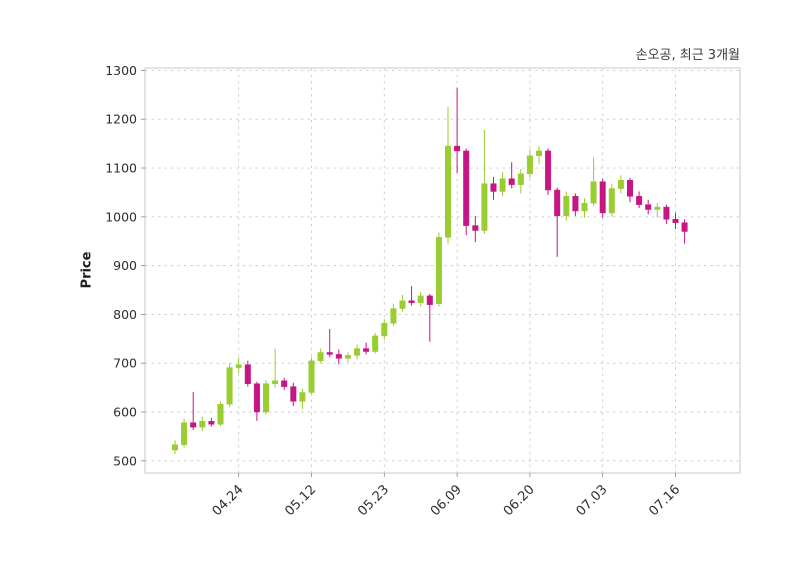 This screenshot has width=800, height=575. Describe the element at coordinates (125, 314) in the screenshot. I see `y-tick-label: 800` at that location.